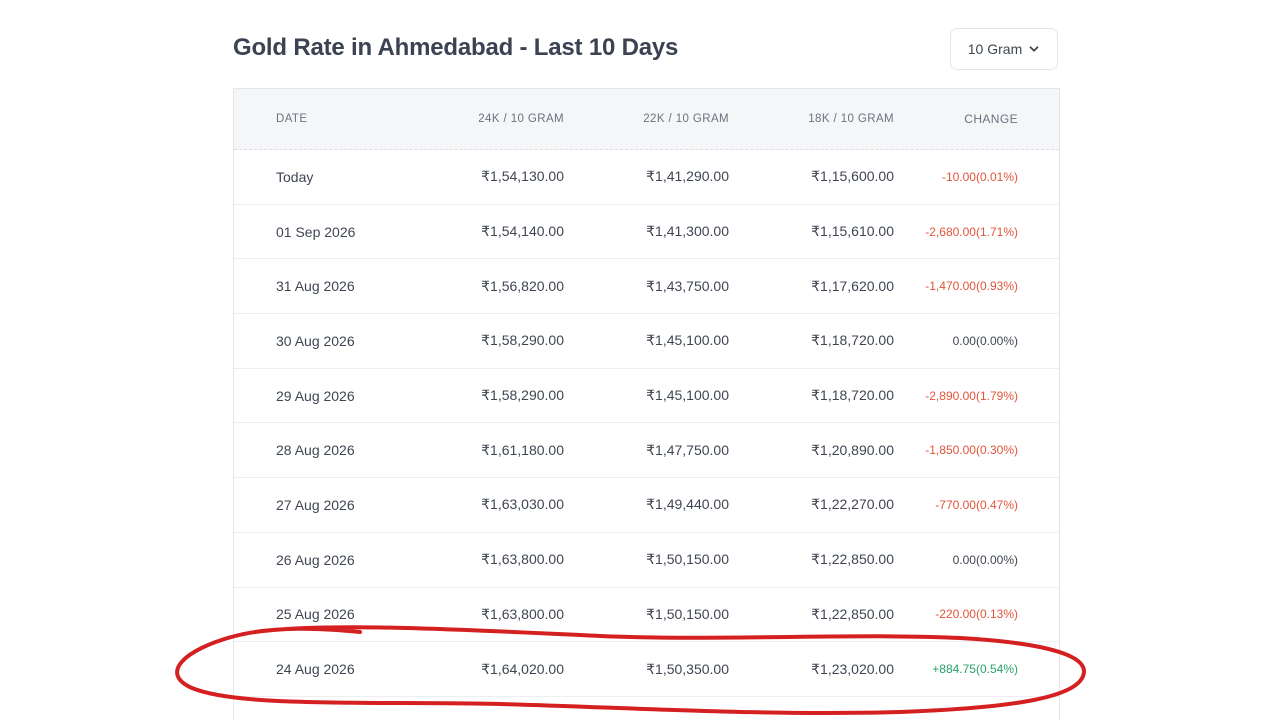  What do you see at coordinates (852, 285) in the screenshot?
I see `cell-18k: ₹1,17,620.00` at bounding box center [852, 285].